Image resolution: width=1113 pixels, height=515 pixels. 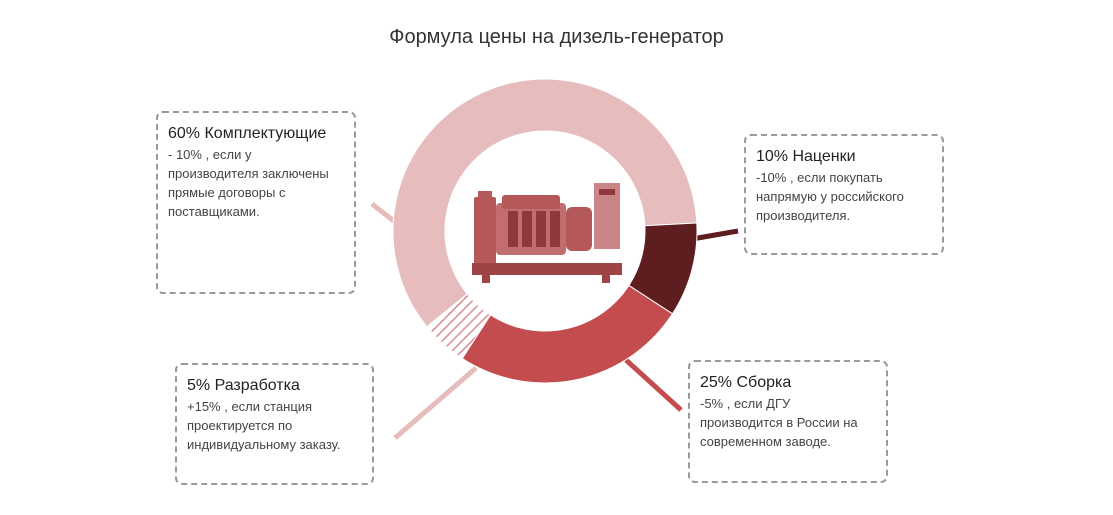 I want to click on donut-slice-development, so click(x=459, y=326).